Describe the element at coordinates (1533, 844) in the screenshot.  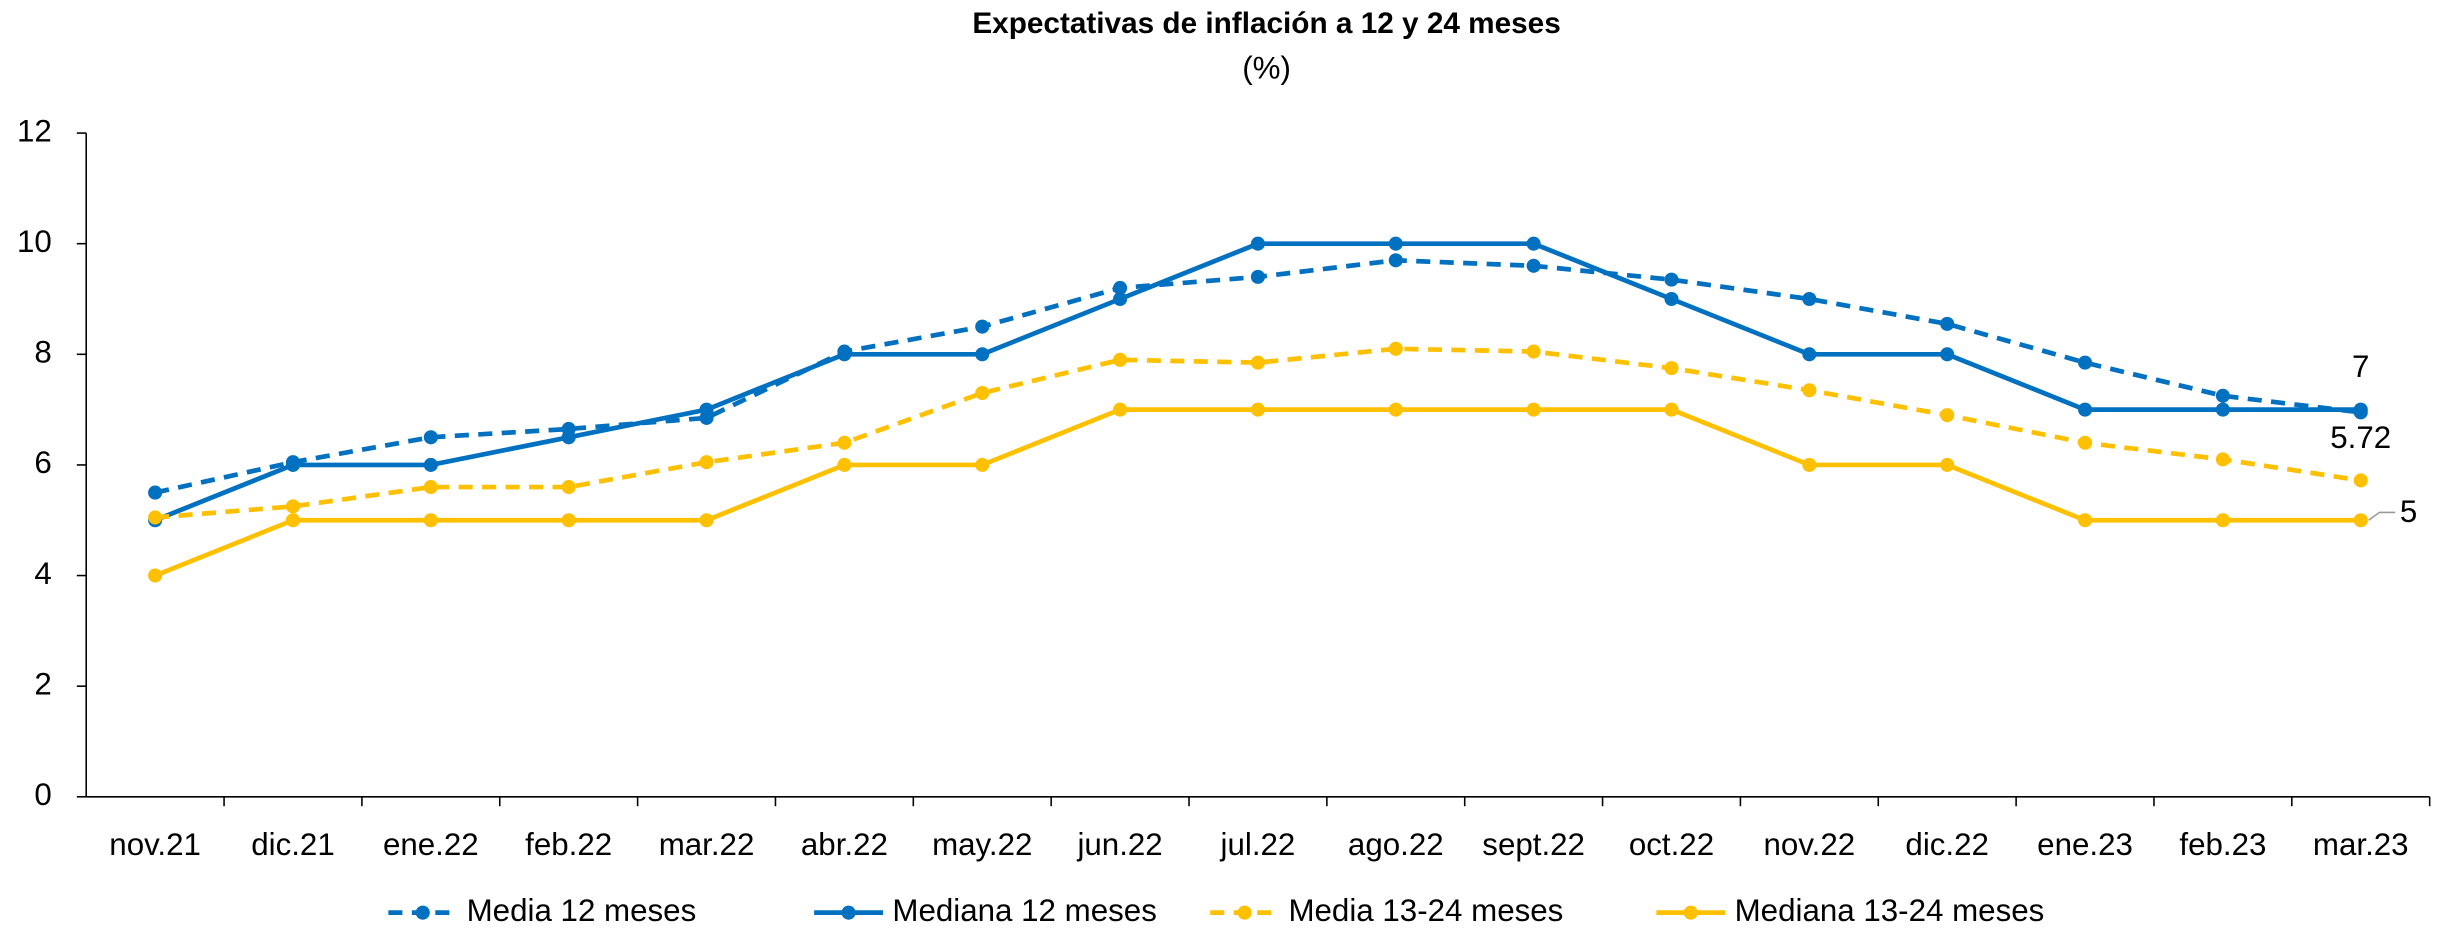
I see `x-tick-label: sept.22` at that location.